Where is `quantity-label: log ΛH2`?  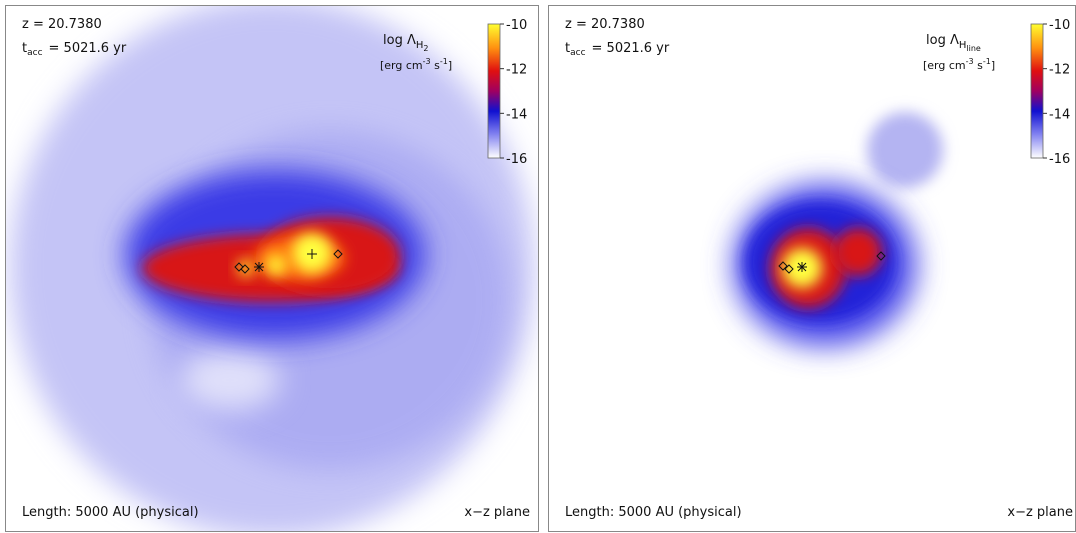 quantity-label: log ΛH2 is located at coordinates (405, 43).